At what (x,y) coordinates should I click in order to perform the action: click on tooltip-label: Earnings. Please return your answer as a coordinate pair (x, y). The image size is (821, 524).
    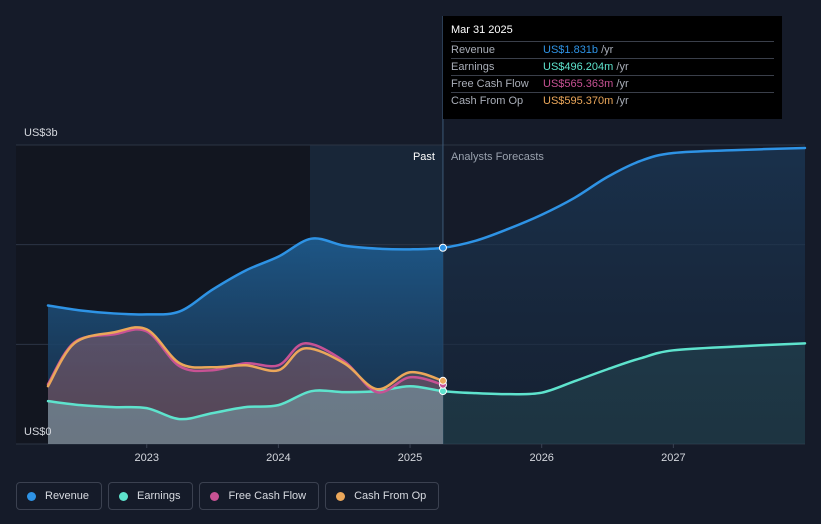
    Looking at the image, I should click on (473, 67).